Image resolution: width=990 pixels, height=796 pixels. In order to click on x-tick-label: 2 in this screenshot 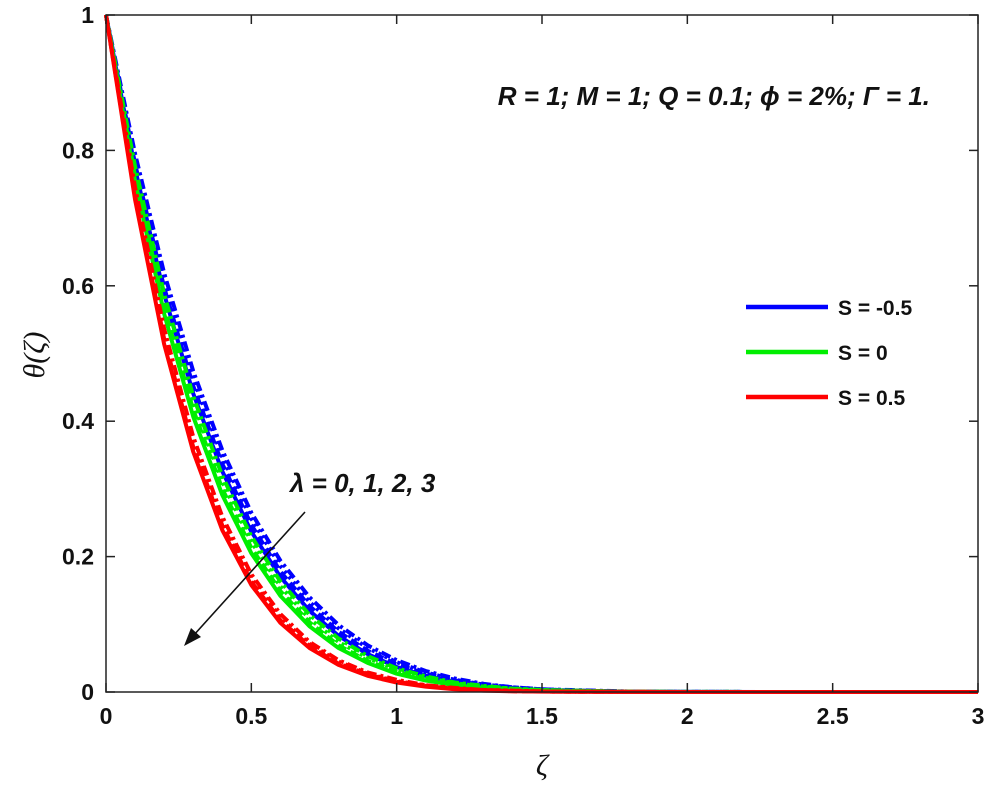, I will do `click(687, 716)`.